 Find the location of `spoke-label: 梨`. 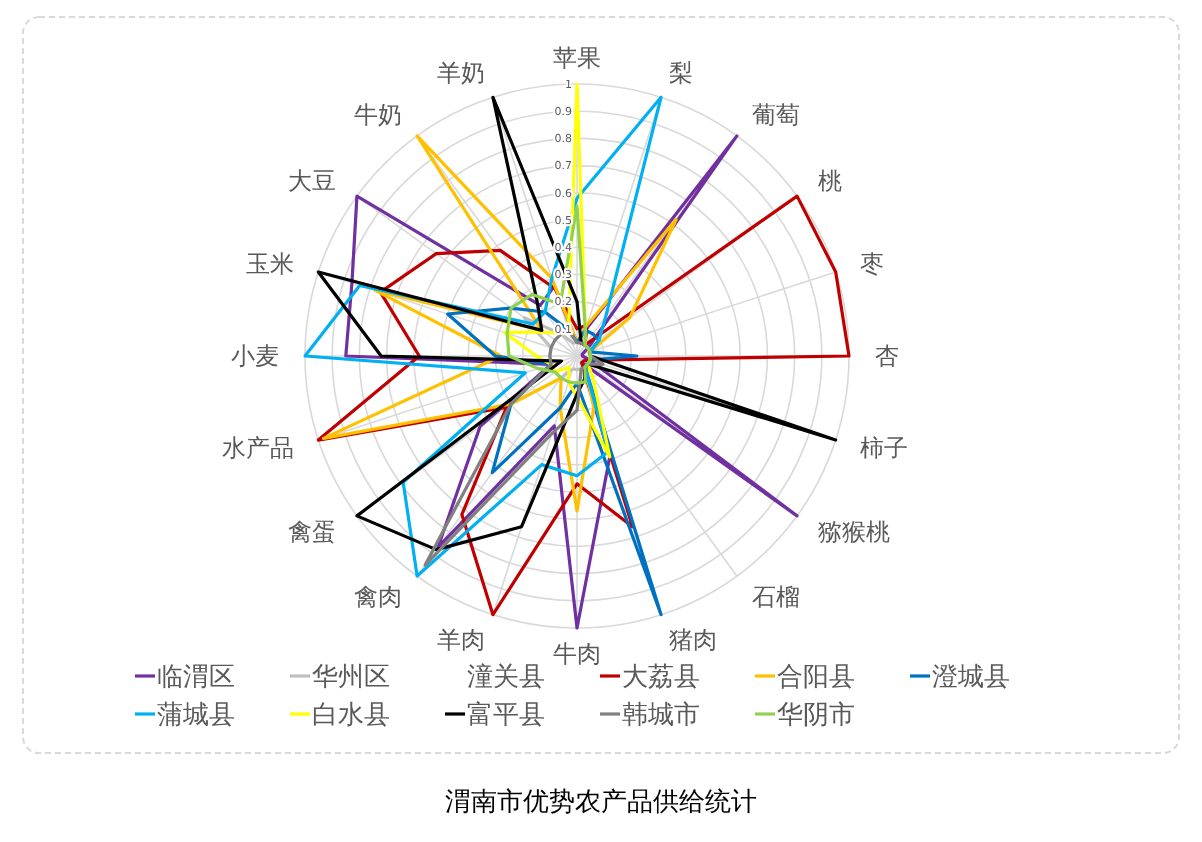

spoke-label: 梨 is located at coordinates (681, 72).